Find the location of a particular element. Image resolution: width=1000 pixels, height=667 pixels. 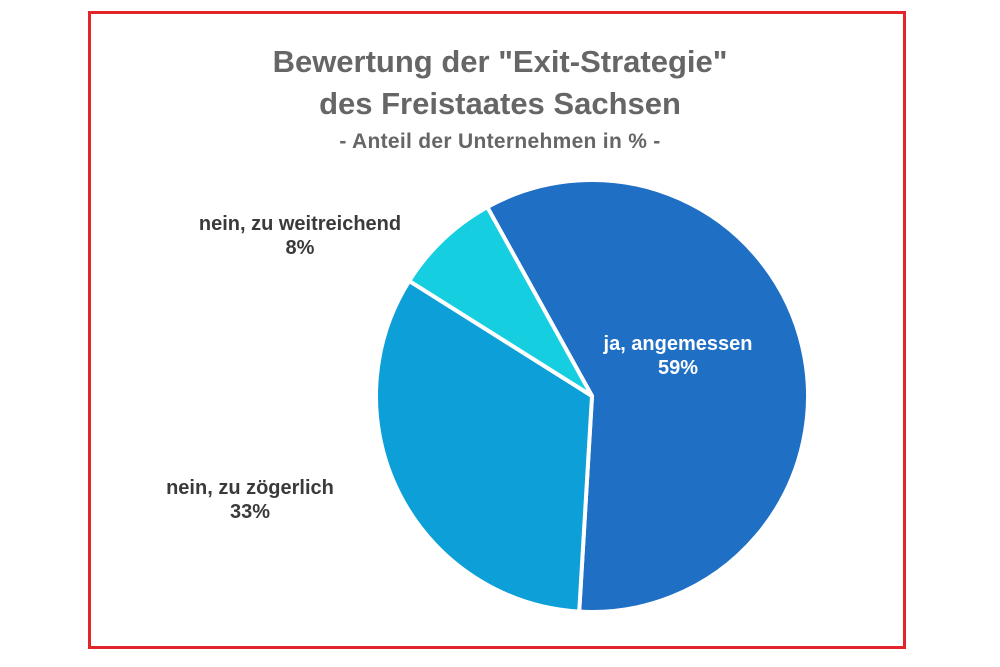

slice-label-text: nein, zu zögerlich is located at coordinates (250, 488).